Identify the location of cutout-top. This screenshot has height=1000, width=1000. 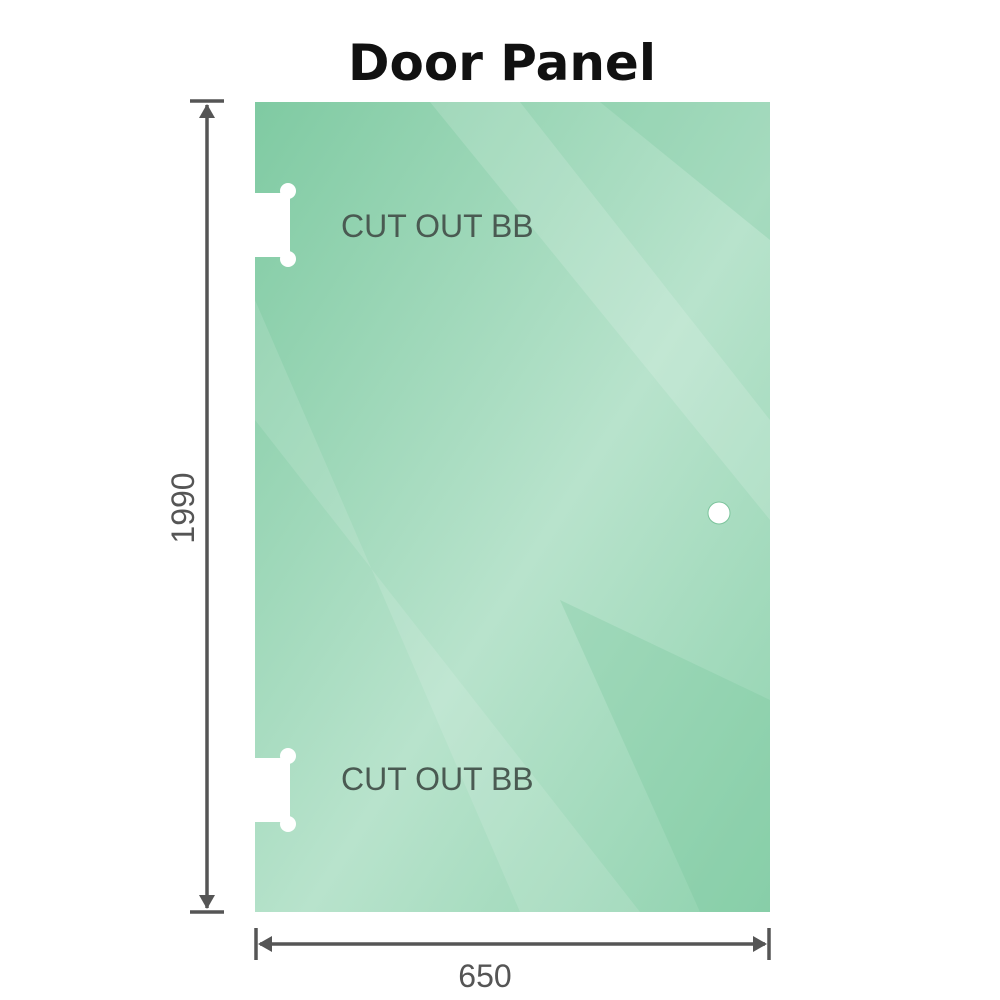
(273, 225).